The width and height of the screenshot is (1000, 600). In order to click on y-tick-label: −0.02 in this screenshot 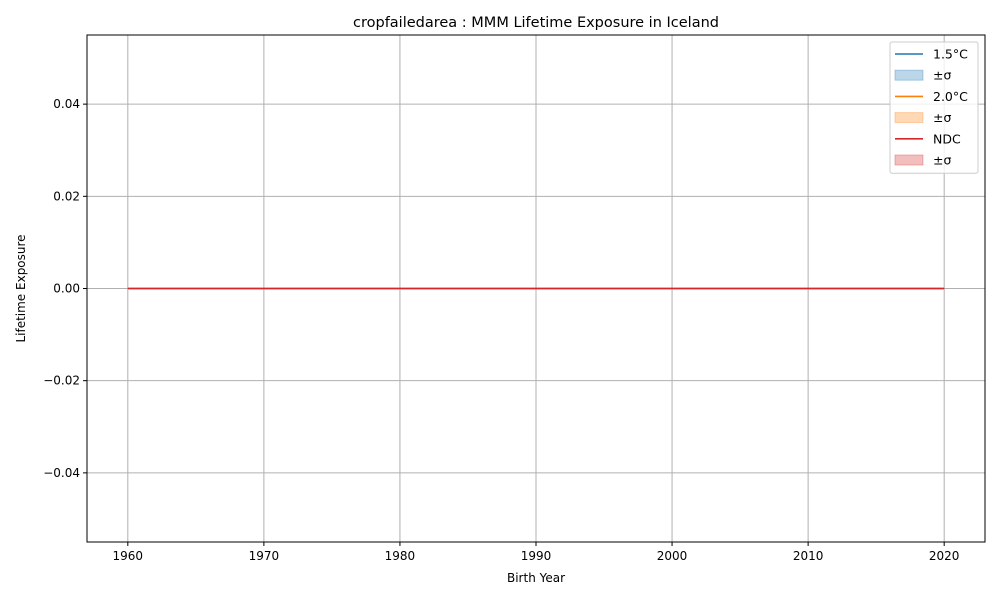, I will do `click(61, 381)`.